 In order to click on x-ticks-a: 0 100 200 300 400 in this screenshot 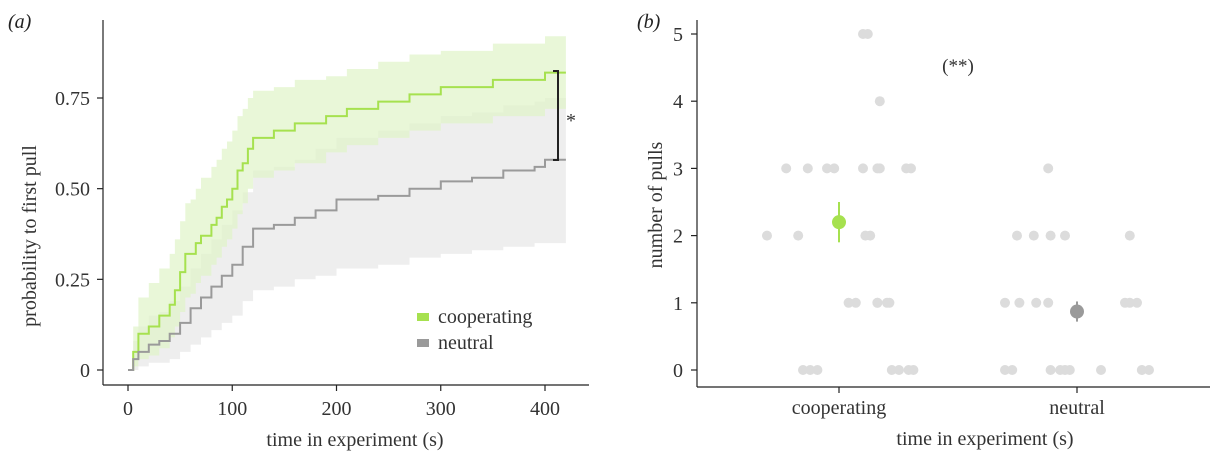, I will do `click(341, 402)`.